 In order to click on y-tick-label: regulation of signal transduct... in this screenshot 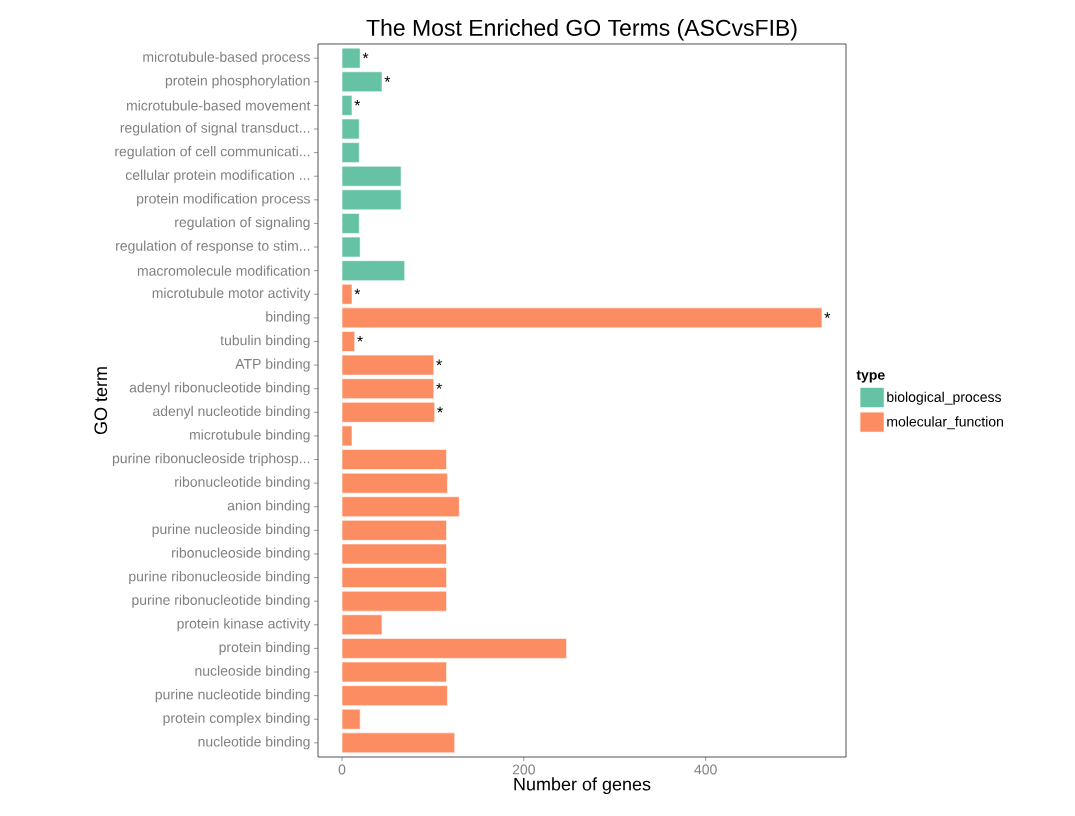, I will do `click(215, 129)`.